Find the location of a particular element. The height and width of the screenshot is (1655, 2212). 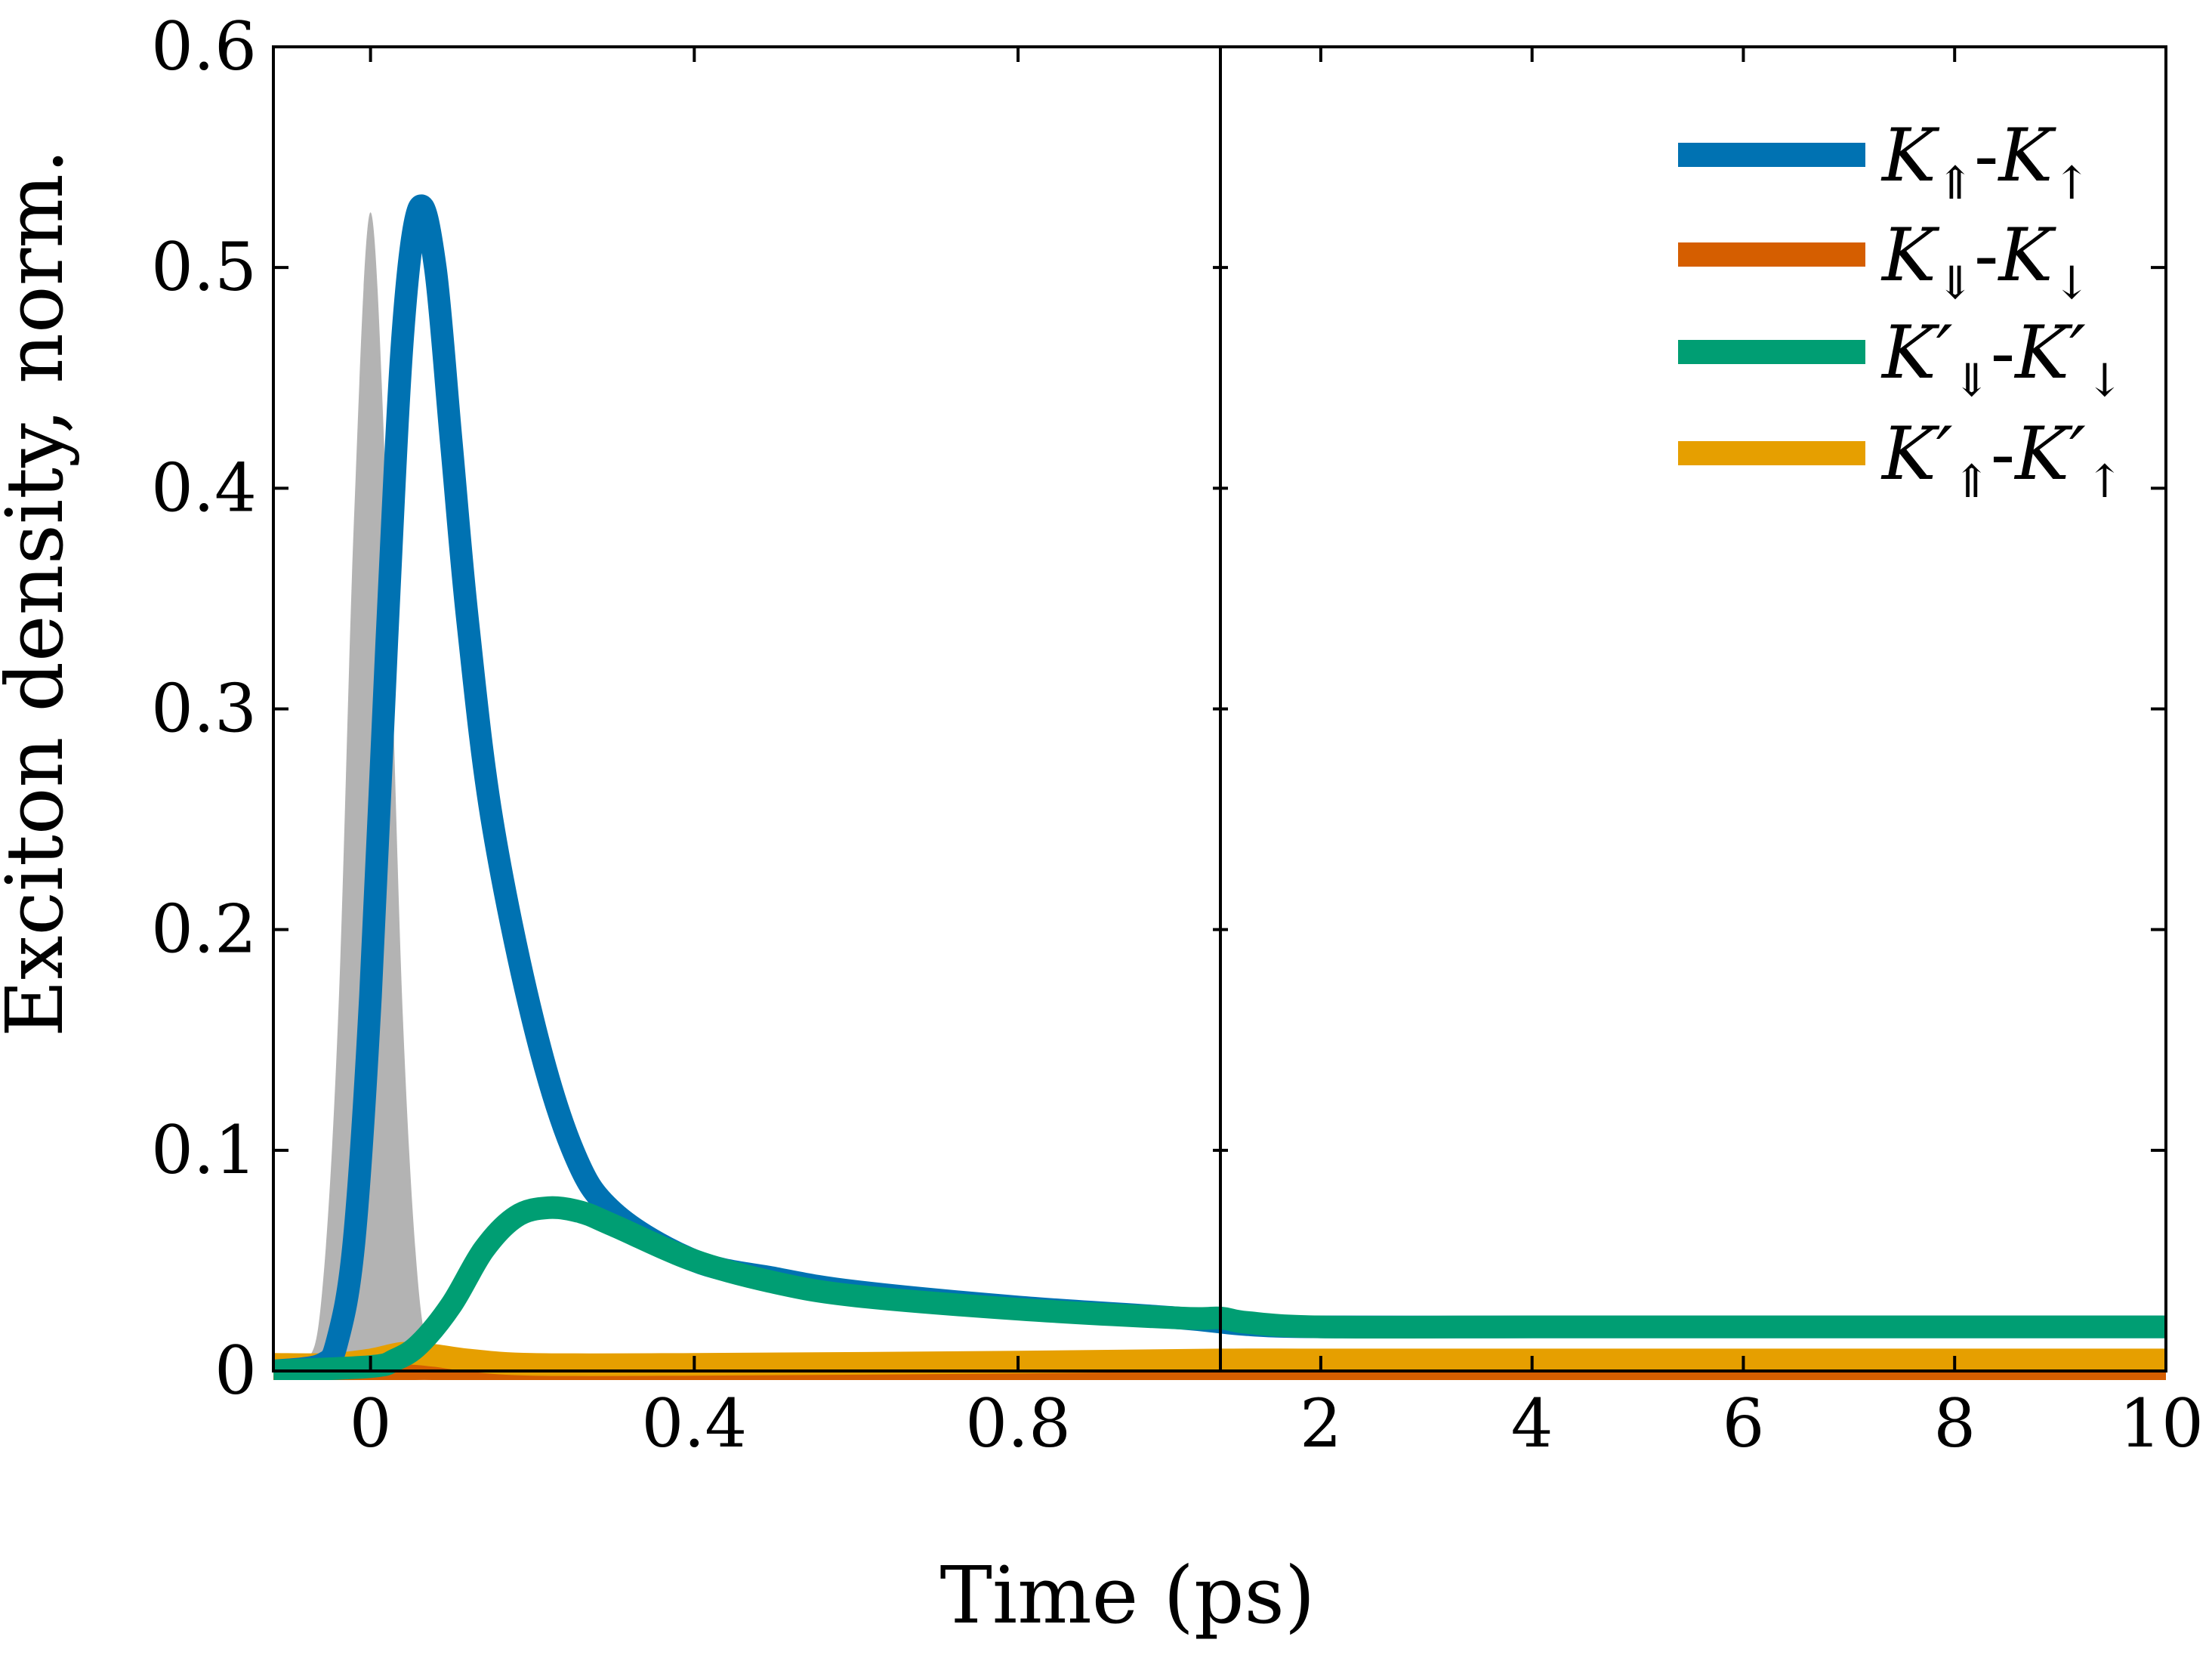

y-tick-label: 0.6 is located at coordinates (204, 46).